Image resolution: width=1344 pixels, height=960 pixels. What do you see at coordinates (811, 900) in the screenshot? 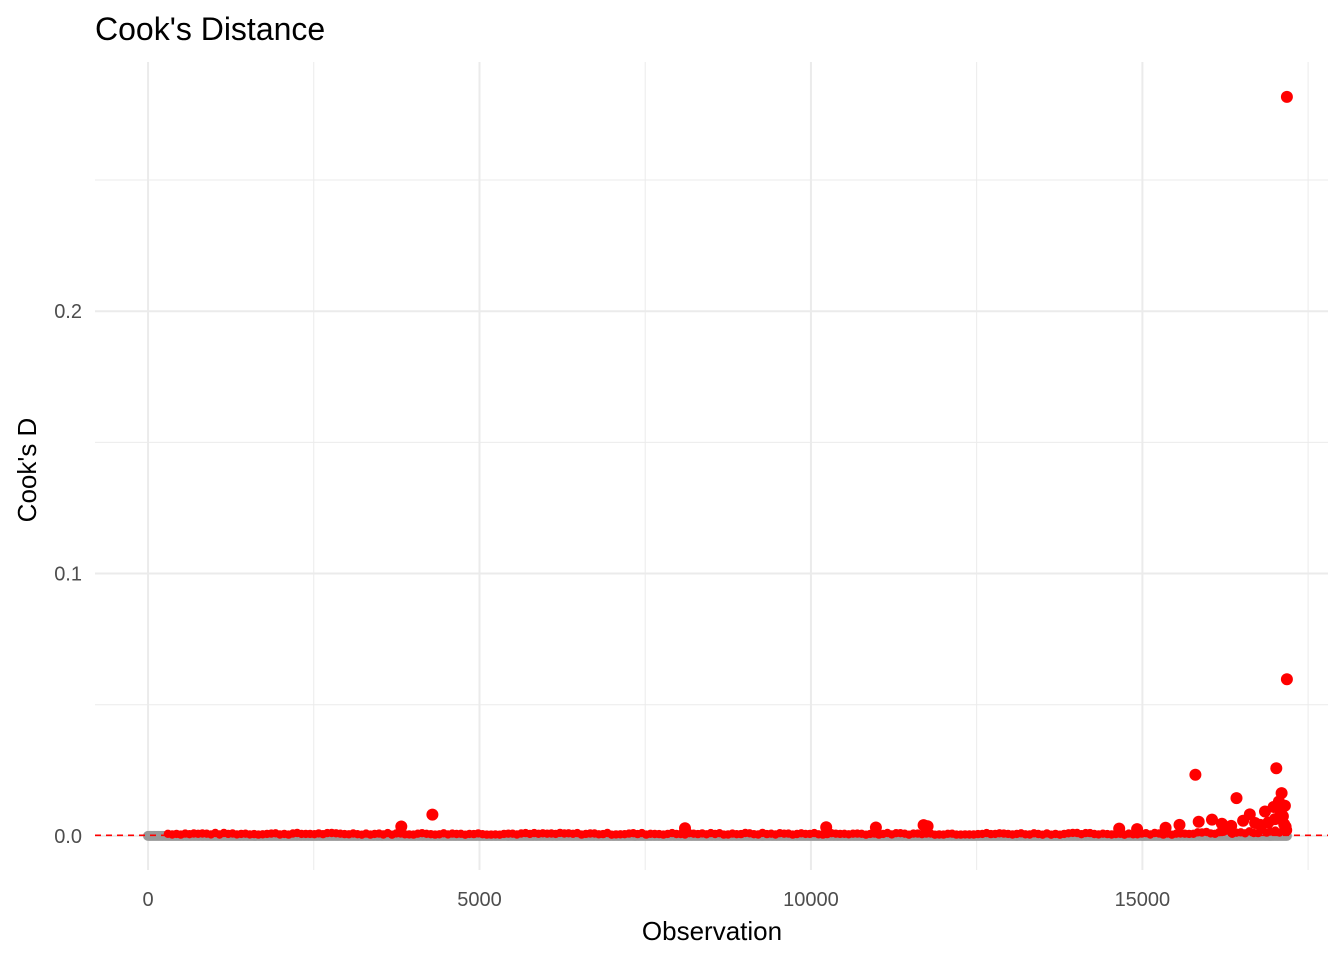
I see `x-tick-label: 10000` at bounding box center [811, 900].